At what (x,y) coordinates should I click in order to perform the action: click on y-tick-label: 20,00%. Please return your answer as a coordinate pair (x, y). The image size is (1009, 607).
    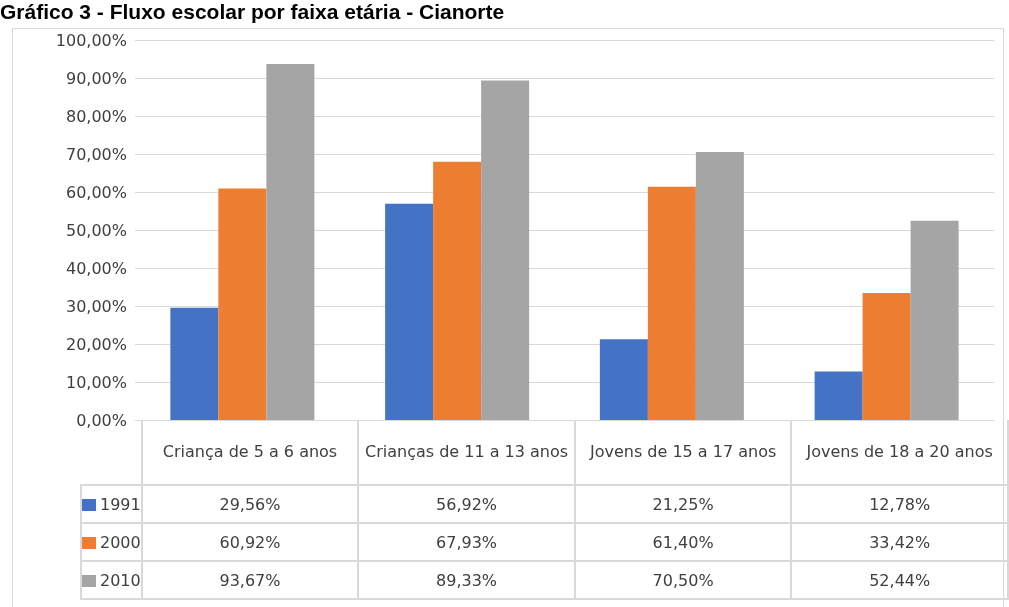
    Looking at the image, I should click on (96, 344).